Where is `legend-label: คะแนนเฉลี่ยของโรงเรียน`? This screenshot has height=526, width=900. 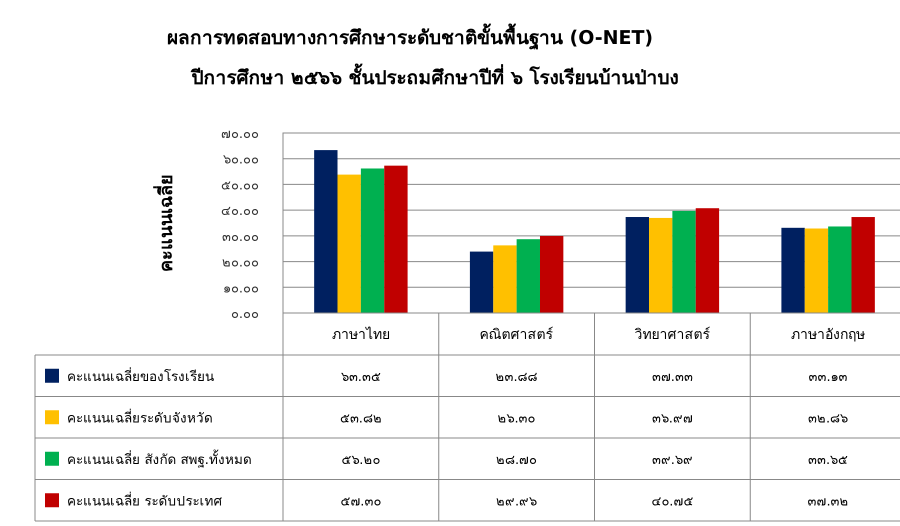 legend-label: คะแนนเฉลี่ยของโรงเรียน is located at coordinates (140, 375).